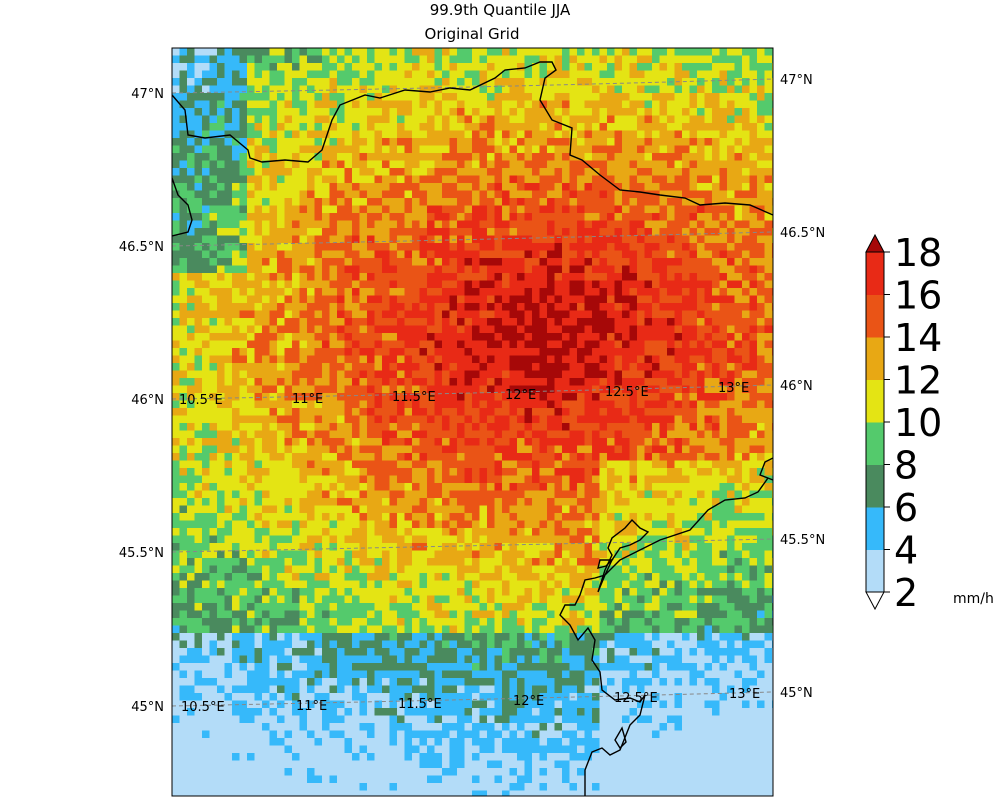 The height and width of the screenshot is (800, 1000). I want to click on island-south, so click(620, 738).